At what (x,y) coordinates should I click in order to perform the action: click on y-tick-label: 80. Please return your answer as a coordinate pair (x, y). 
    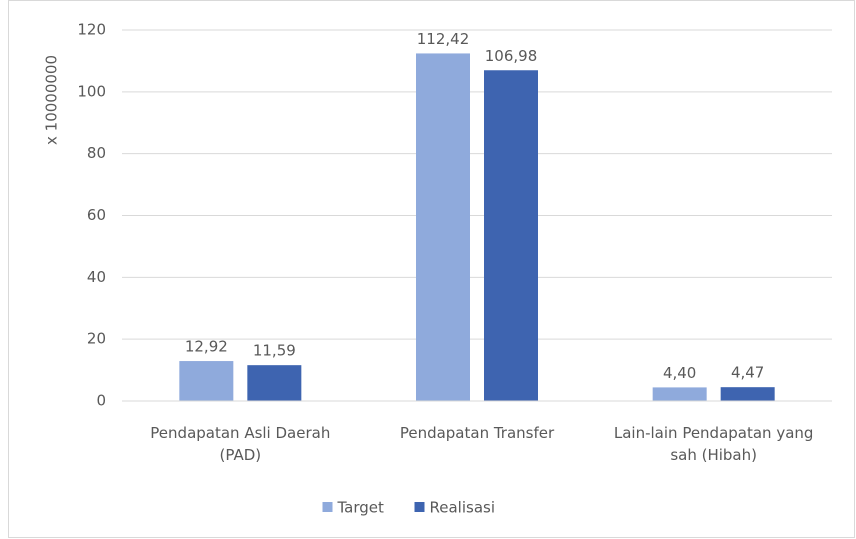
    Looking at the image, I should click on (96, 153).